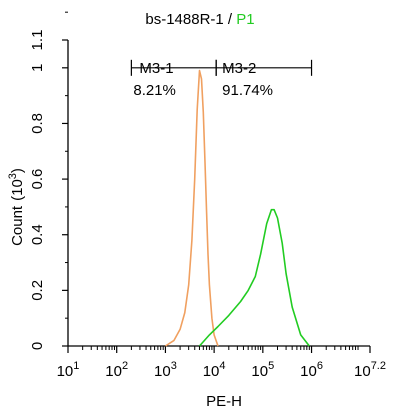 This screenshot has width=400, height=417. Describe the element at coordinates (13, 176) in the screenshot. I see `y-axis-unit-exponent: 3` at that location.